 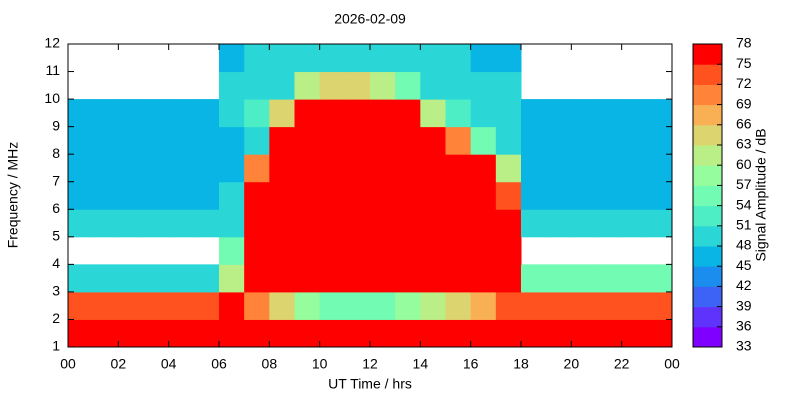 I want to click on x-axis-label: UT Time / hrs, so click(x=370, y=384).